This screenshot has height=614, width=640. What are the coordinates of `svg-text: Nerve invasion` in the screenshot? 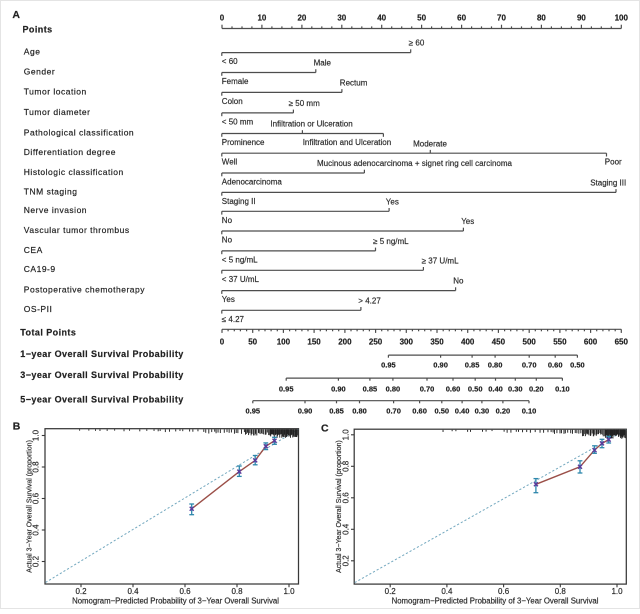 It's located at (55, 210).